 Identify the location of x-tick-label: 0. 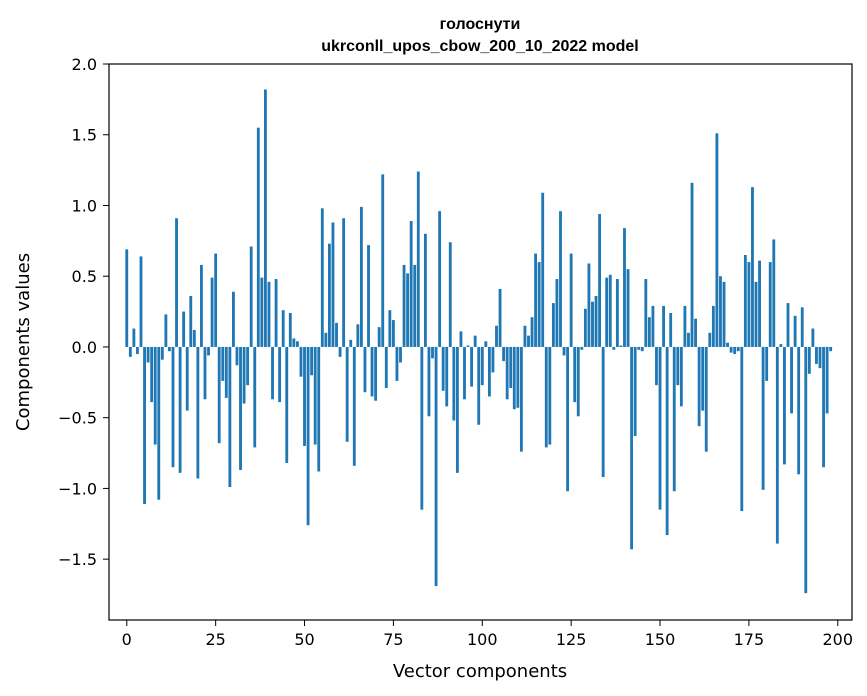
(127, 639).